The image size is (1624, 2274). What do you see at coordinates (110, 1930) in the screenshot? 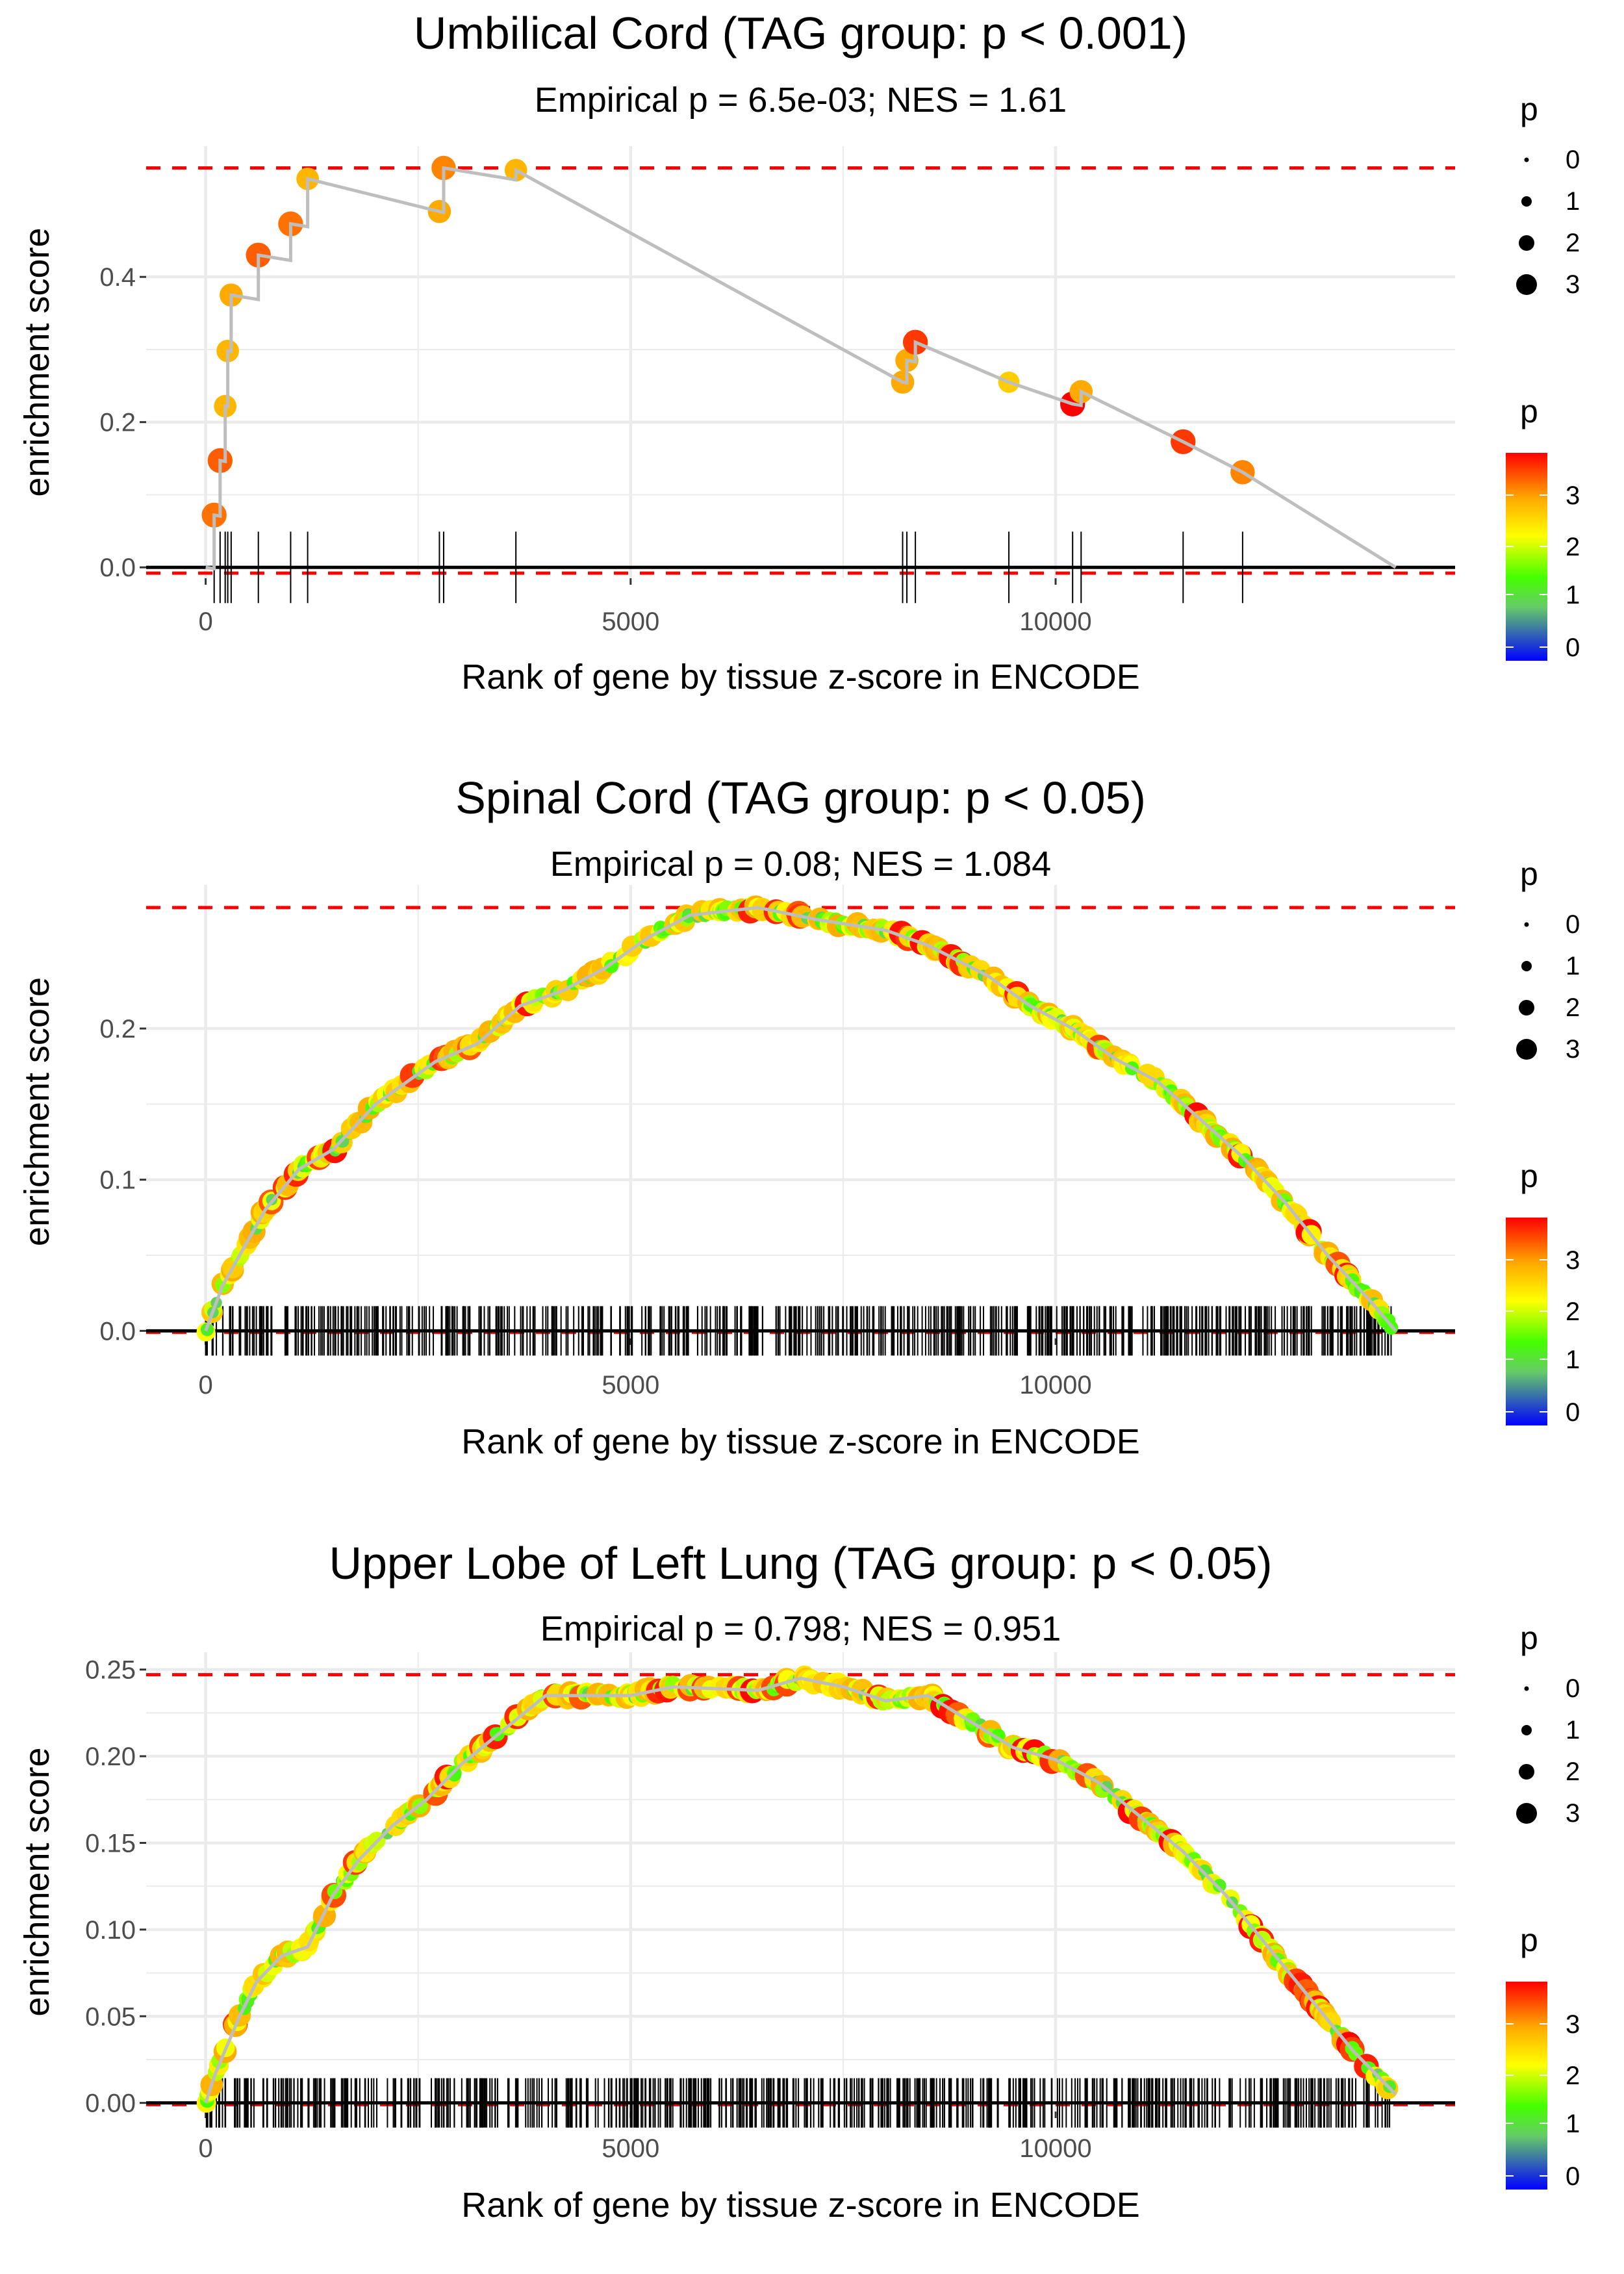
I see `y-tick-label: 0.10` at bounding box center [110, 1930].